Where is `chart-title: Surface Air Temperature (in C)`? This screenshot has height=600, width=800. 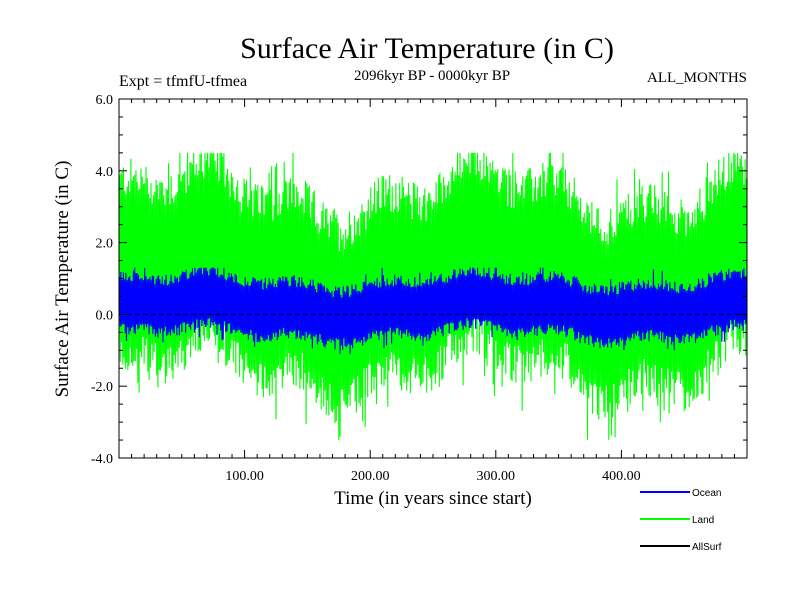 chart-title: Surface Air Temperature (in C) is located at coordinates (427, 48).